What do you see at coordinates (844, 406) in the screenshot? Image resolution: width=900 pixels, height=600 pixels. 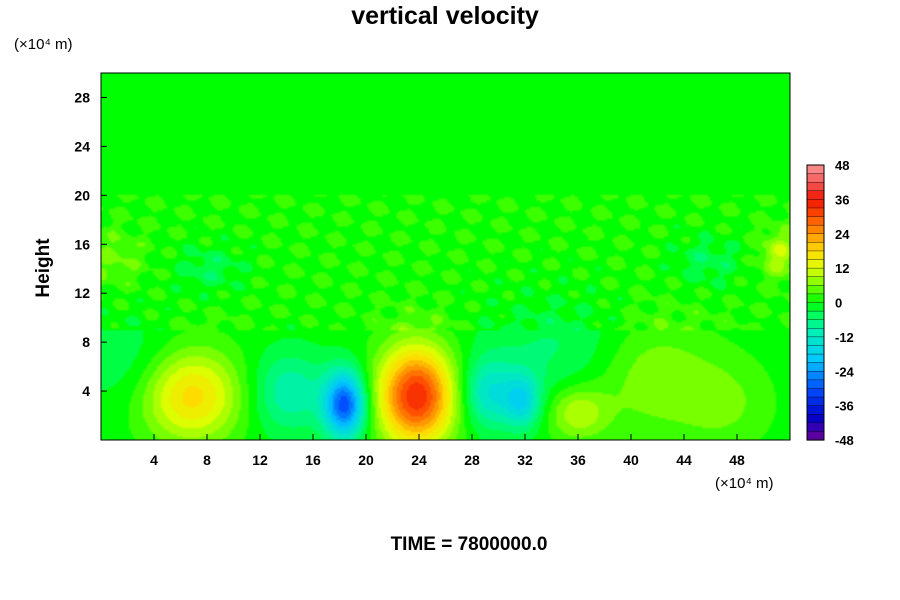 I see `colorbar-tick-label: -36` at bounding box center [844, 406].